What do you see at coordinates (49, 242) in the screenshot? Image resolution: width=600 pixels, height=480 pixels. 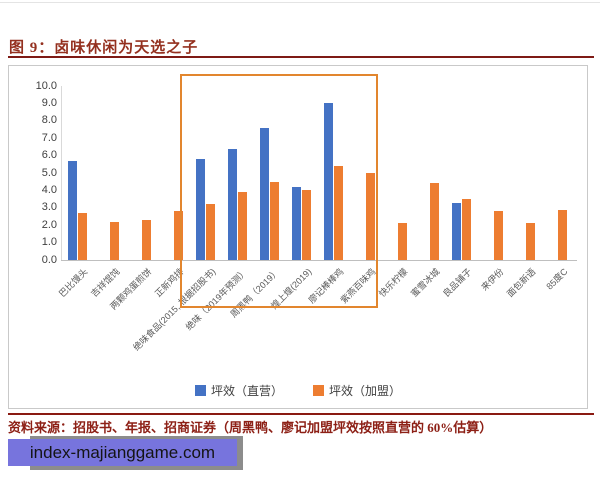 I see `y-axis-tick: 1.0` at bounding box center [49, 242].